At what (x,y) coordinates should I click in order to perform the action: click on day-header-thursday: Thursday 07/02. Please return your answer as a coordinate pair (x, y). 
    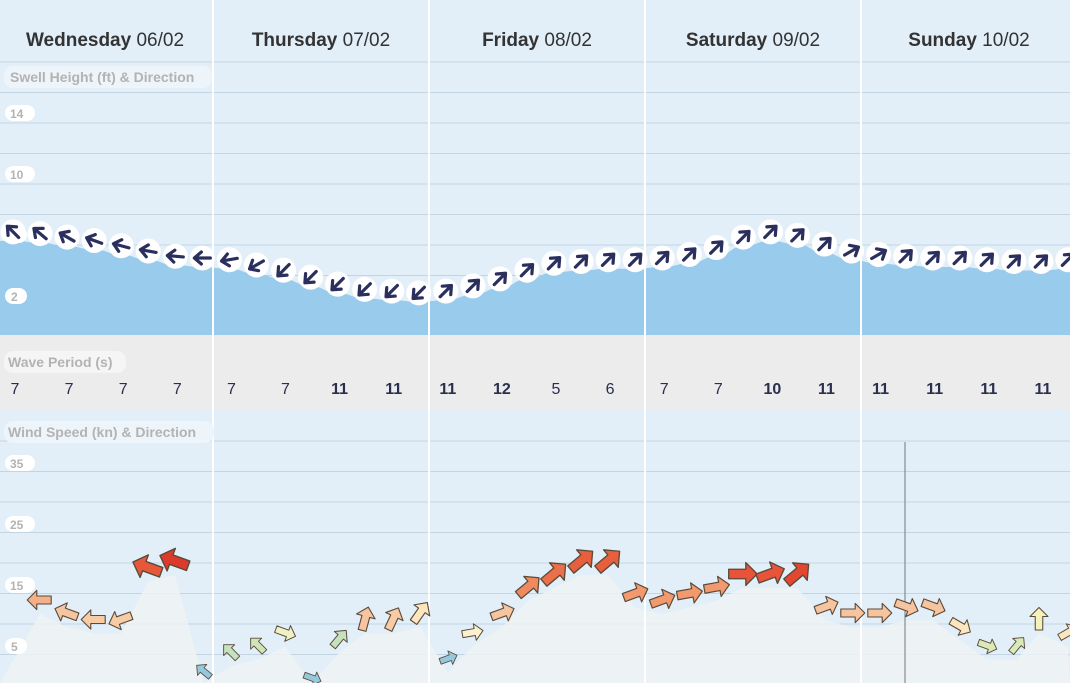
    Looking at the image, I should click on (321, 40).